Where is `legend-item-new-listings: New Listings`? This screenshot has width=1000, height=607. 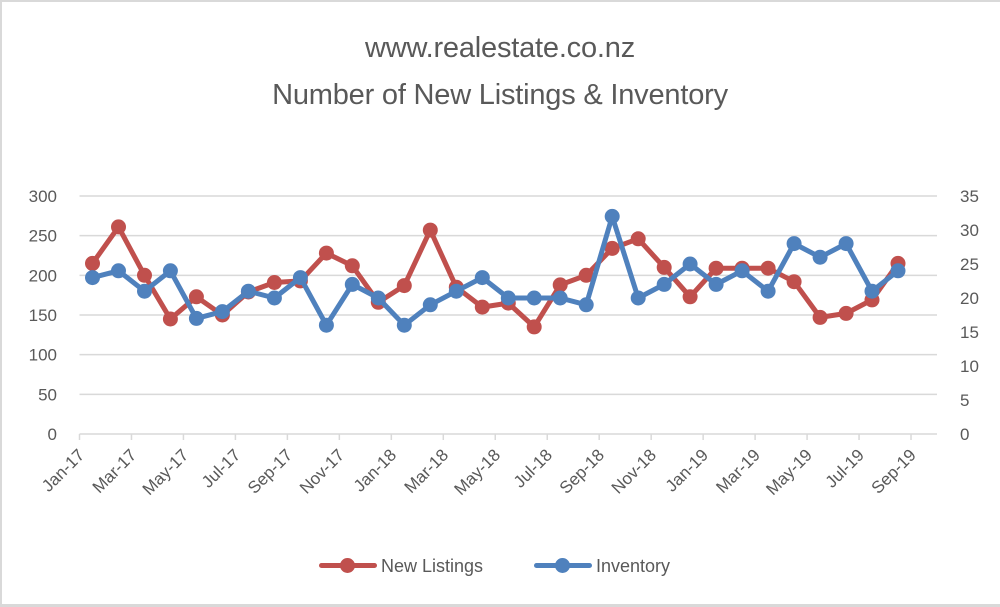
legend-item-new-listings: New Listings is located at coordinates (401, 566).